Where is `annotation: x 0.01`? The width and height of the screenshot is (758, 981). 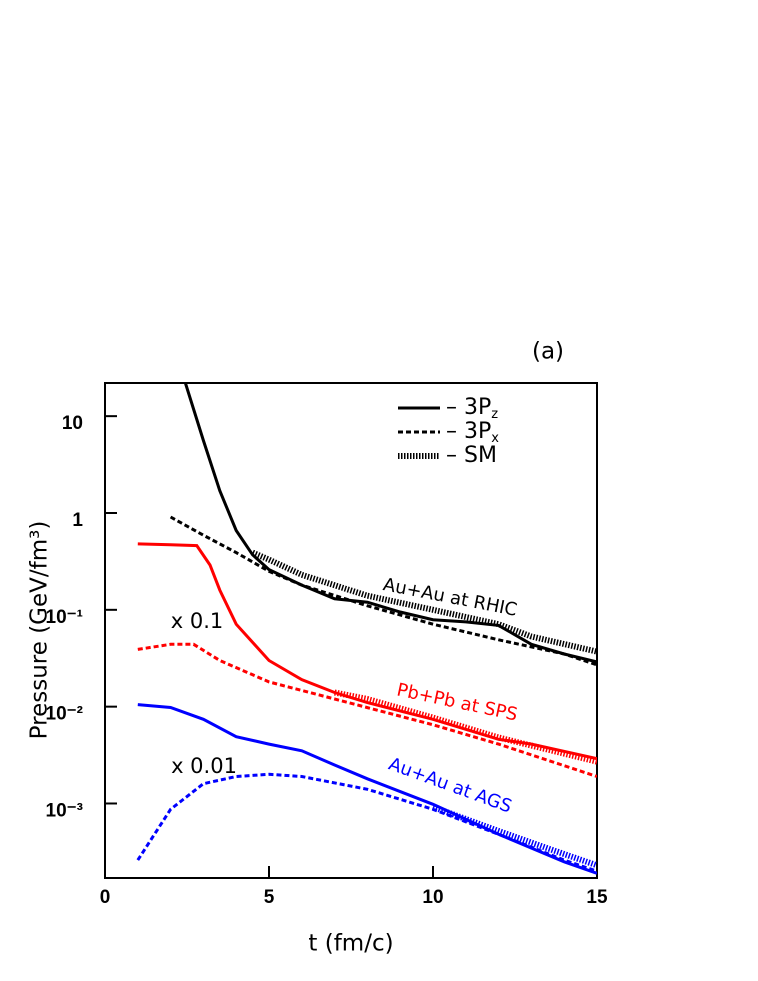 annotation: x 0.01 is located at coordinates (204, 766).